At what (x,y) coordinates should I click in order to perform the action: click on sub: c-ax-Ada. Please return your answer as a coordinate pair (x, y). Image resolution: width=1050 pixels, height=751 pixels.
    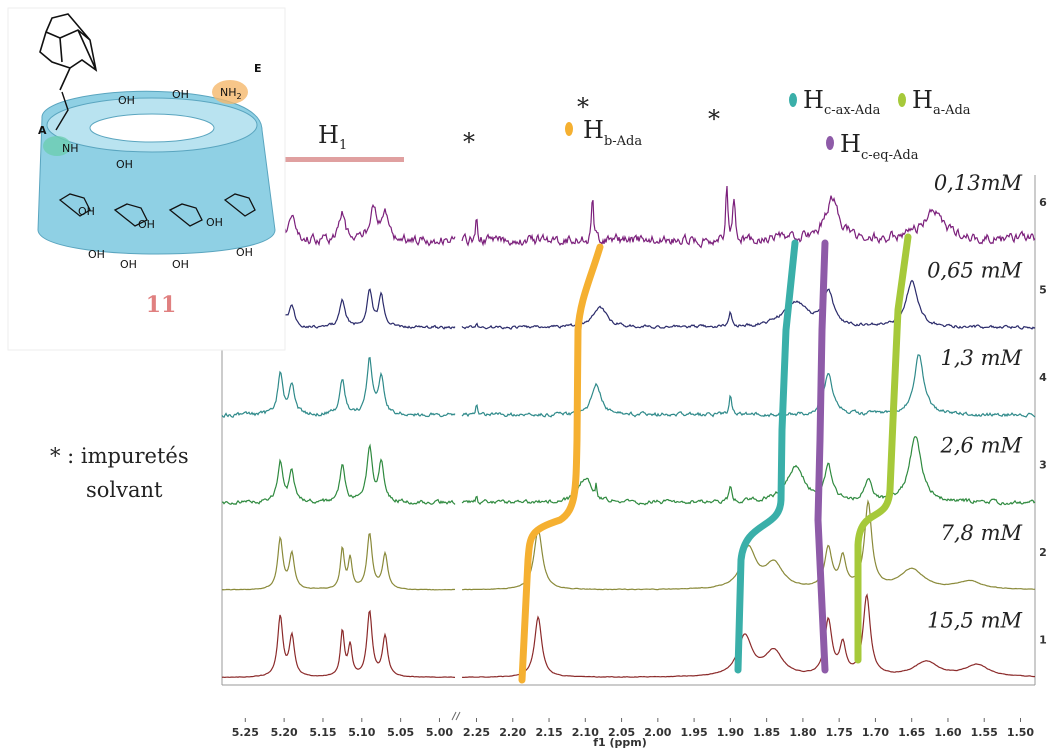
    Looking at the image, I should click on (852, 110).